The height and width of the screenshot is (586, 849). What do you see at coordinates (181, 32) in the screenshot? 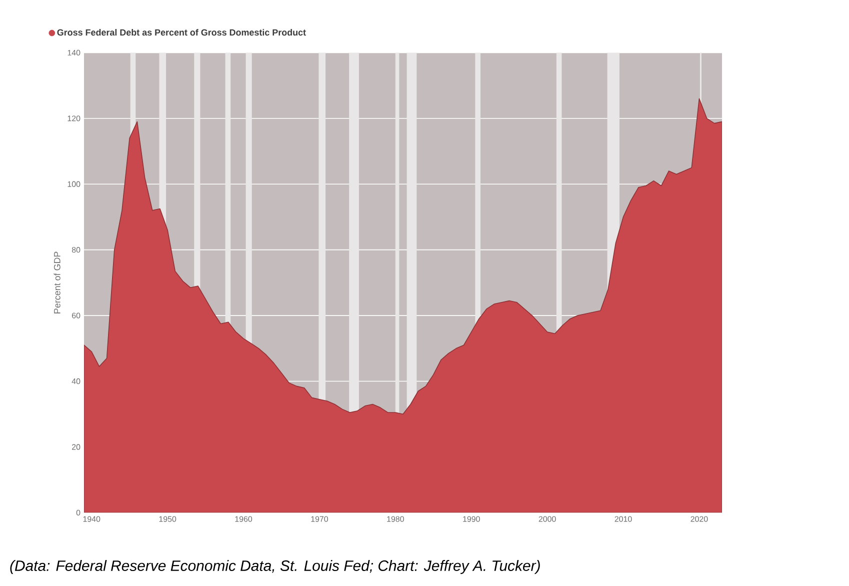
I see `legend-label: Gross Federal Debt as Percent of Gross Domestic Product` at bounding box center [181, 32].